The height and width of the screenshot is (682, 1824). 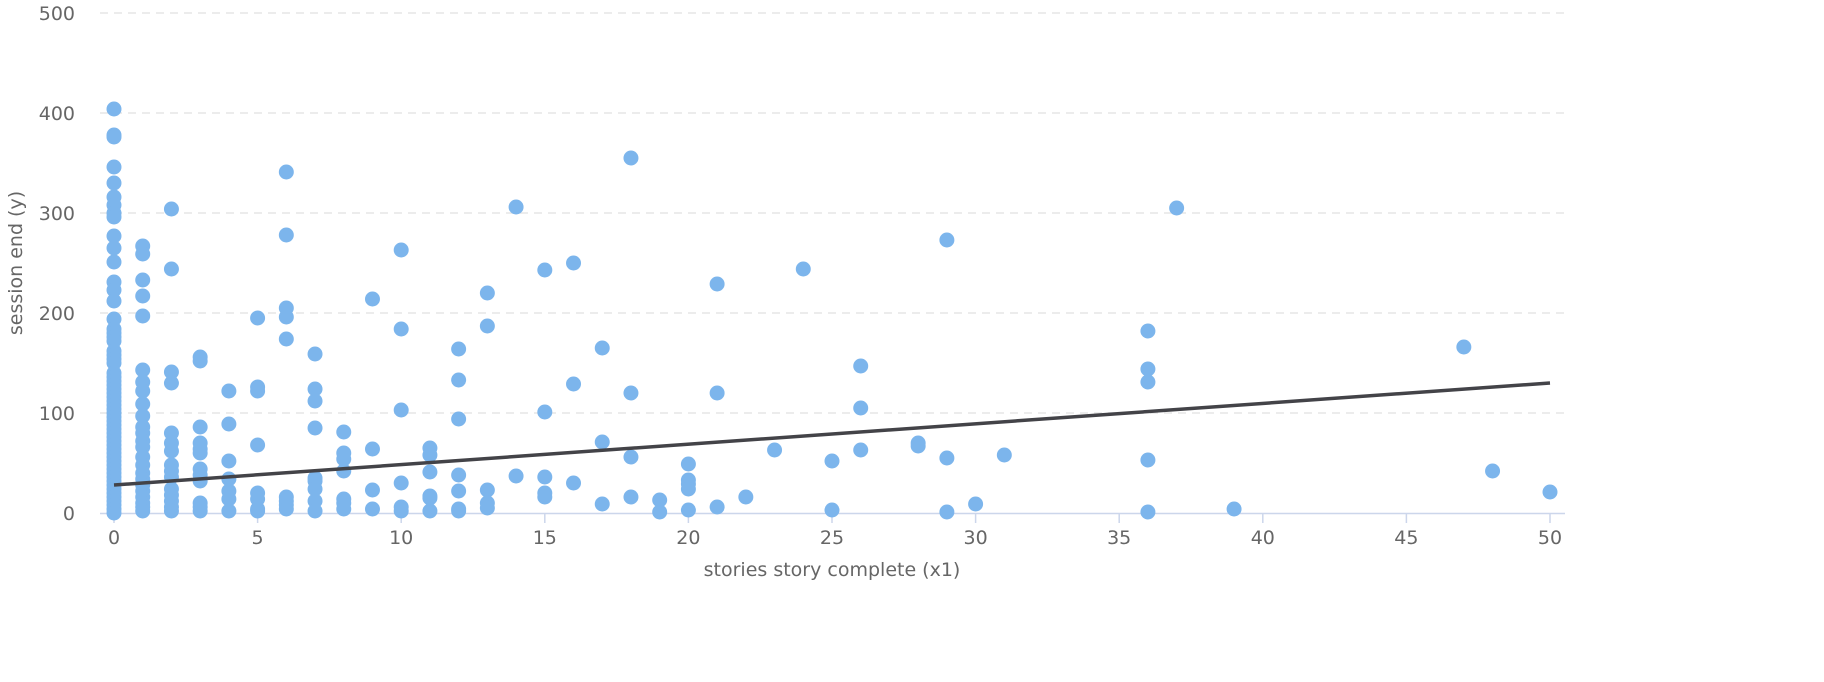 I want to click on y-axis-ticks: 0 100 200 300 400 500, so click(x=57, y=264).